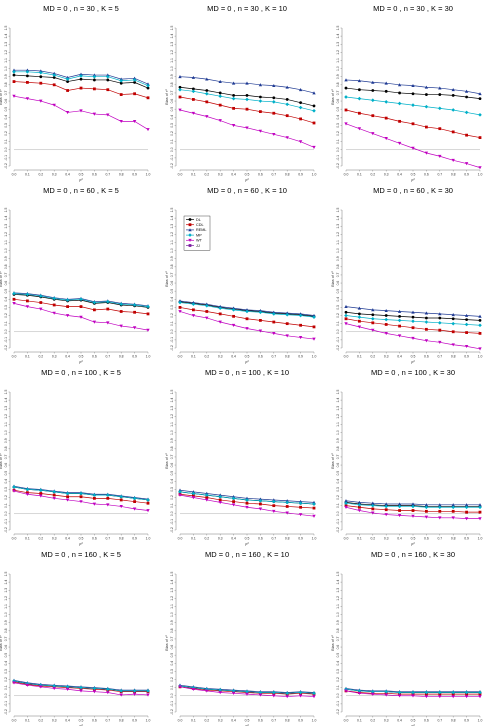  I want to click on y-tick-label: 0.5, so click(172, 655).